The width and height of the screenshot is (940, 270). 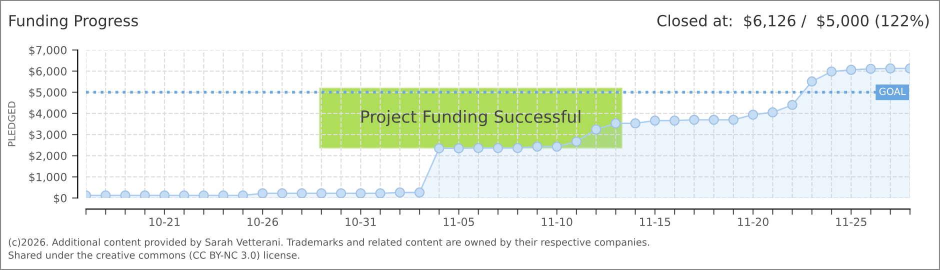 I want to click on text: Shared under the creative commons (CC BY-NC 3.0) license., so click(x=154, y=255).